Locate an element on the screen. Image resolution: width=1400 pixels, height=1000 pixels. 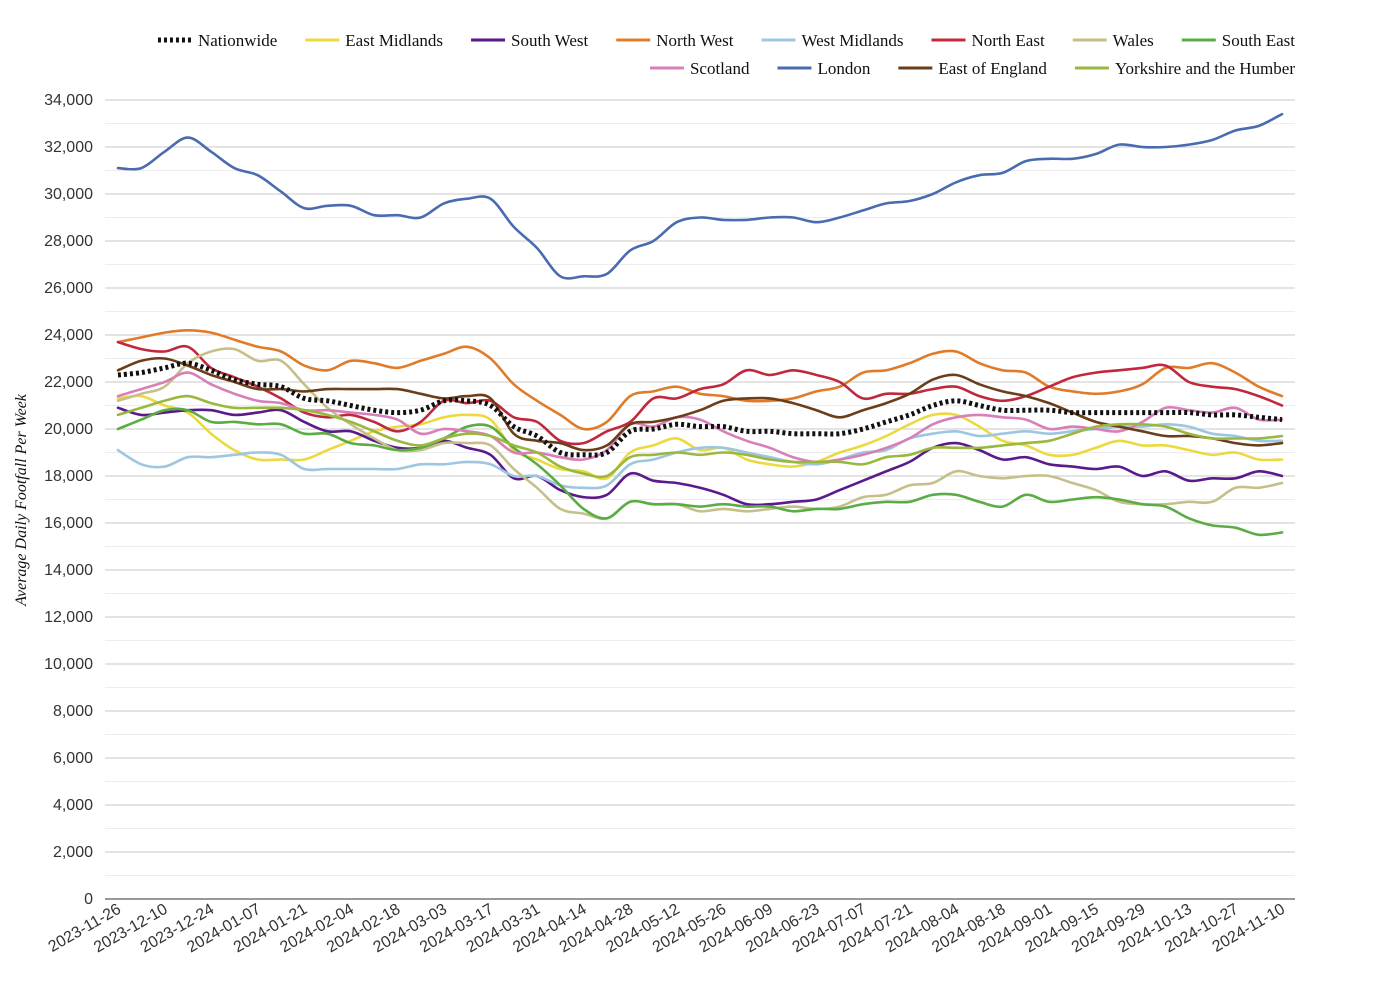
legend-item-nationwide: Nationwide is located at coordinates (217, 40).